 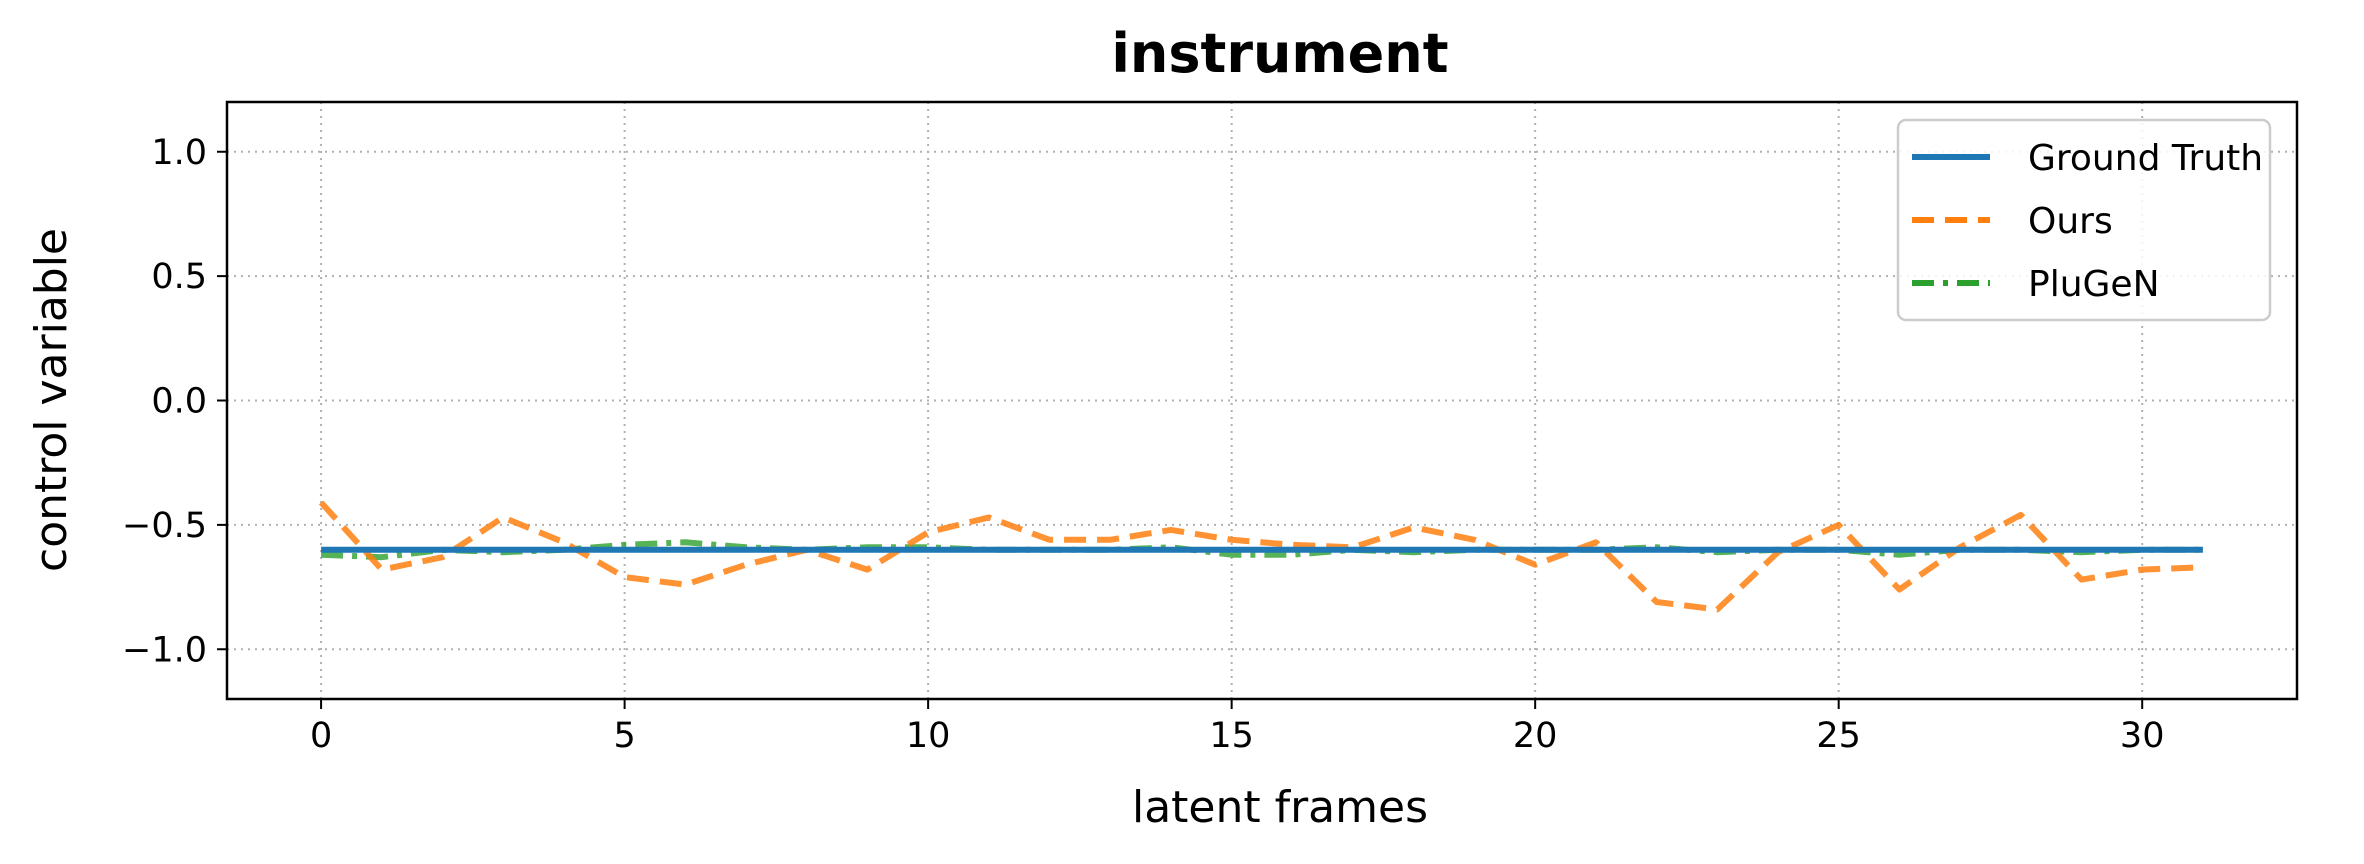 I want to click on y-tick-label: −1.0, so click(x=164, y=650).